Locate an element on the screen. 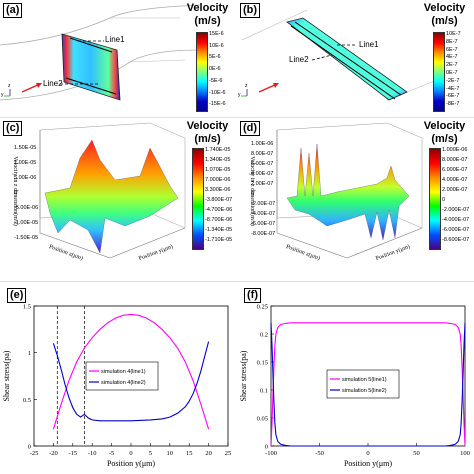 The image size is (474, 474). panel-a-geometry is located at coordinates (100, 52).